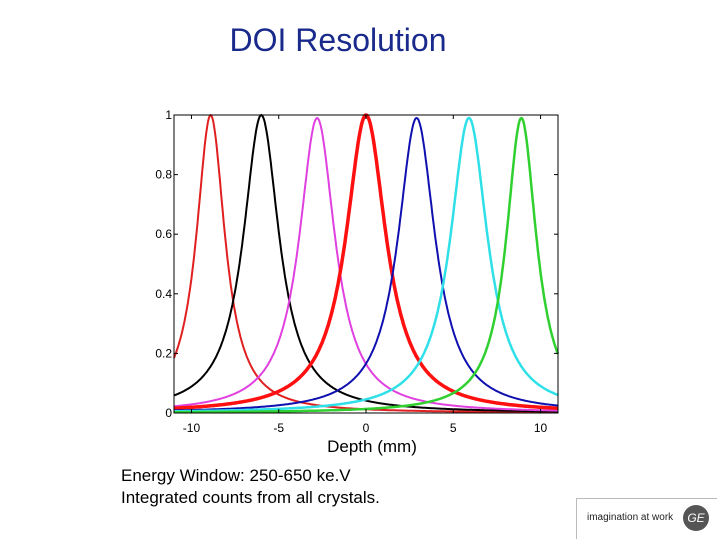  What do you see at coordinates (250, 497) in the screenshot?
I see `caption-line-integrated-counts: Integrated counts from all crystals.` at bounding box center [250, 497].